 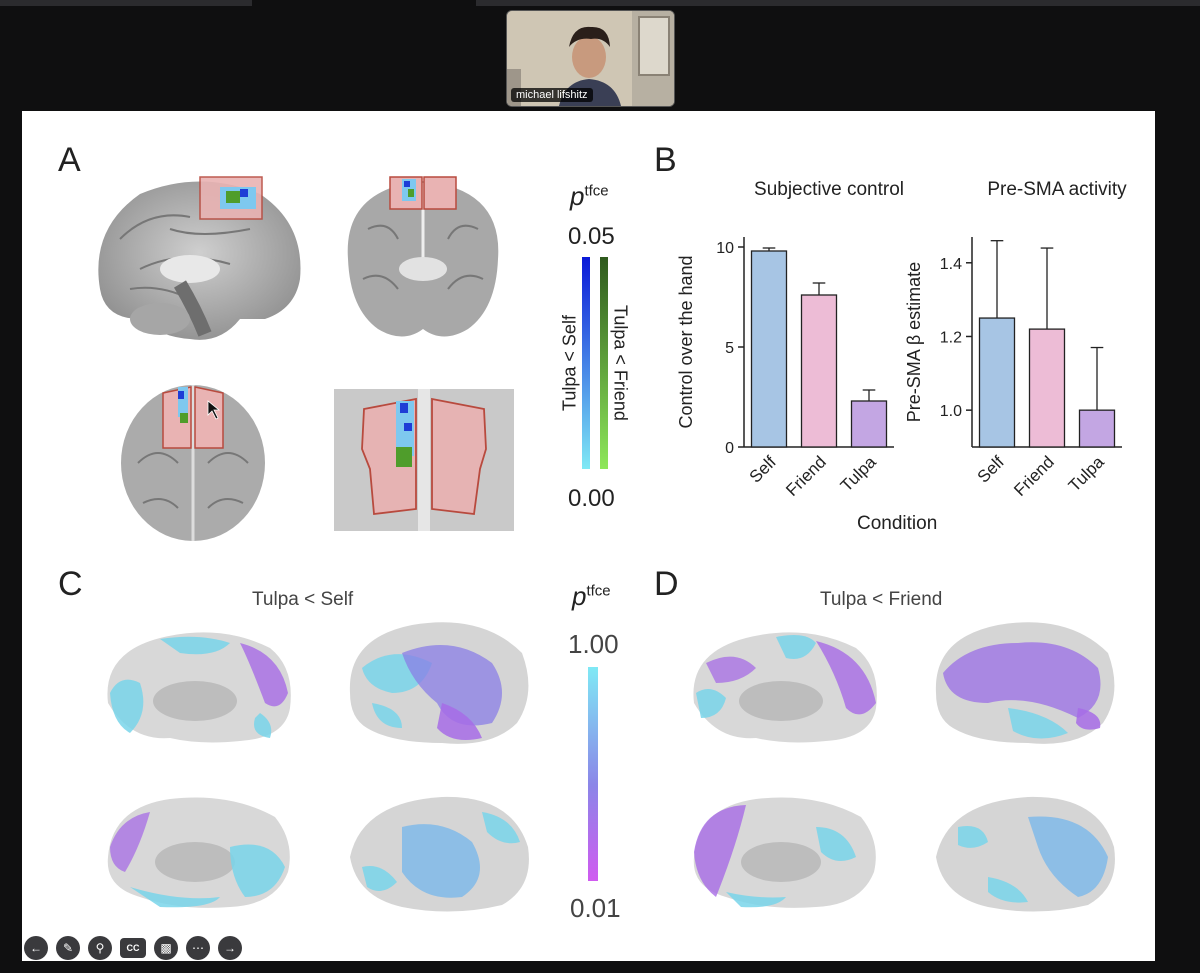 I want to click on camera-off-icon: ▩, so click(x=166, y=948).